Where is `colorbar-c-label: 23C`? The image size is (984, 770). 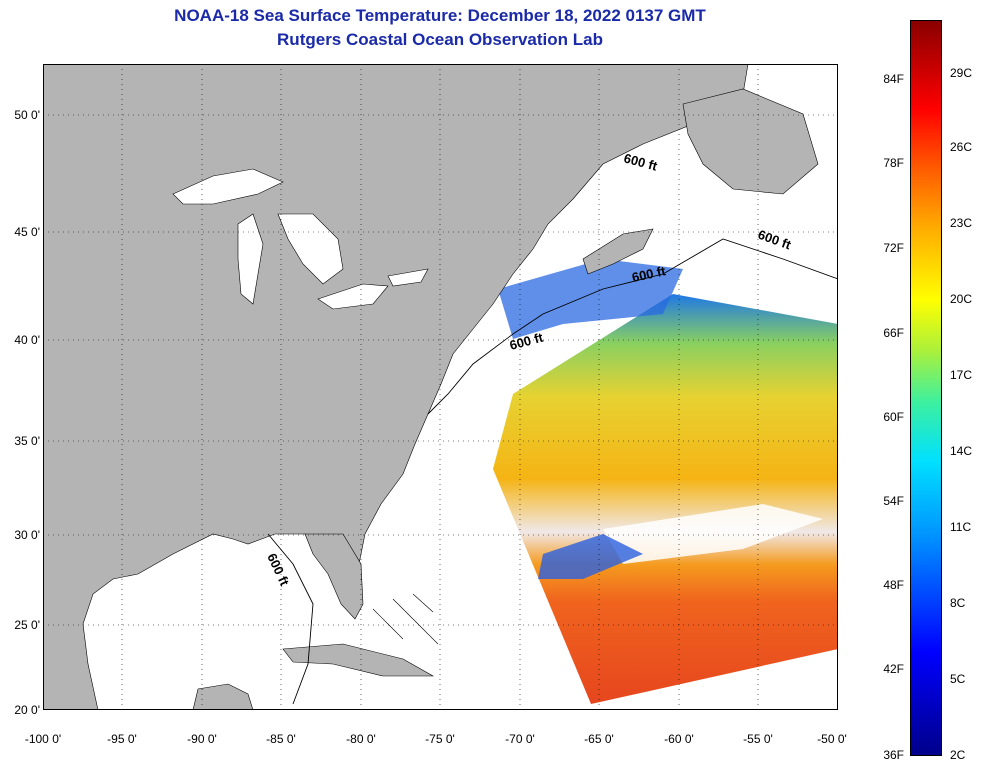 colorbar-c-label: 23C is located at coordinates (961, 223).